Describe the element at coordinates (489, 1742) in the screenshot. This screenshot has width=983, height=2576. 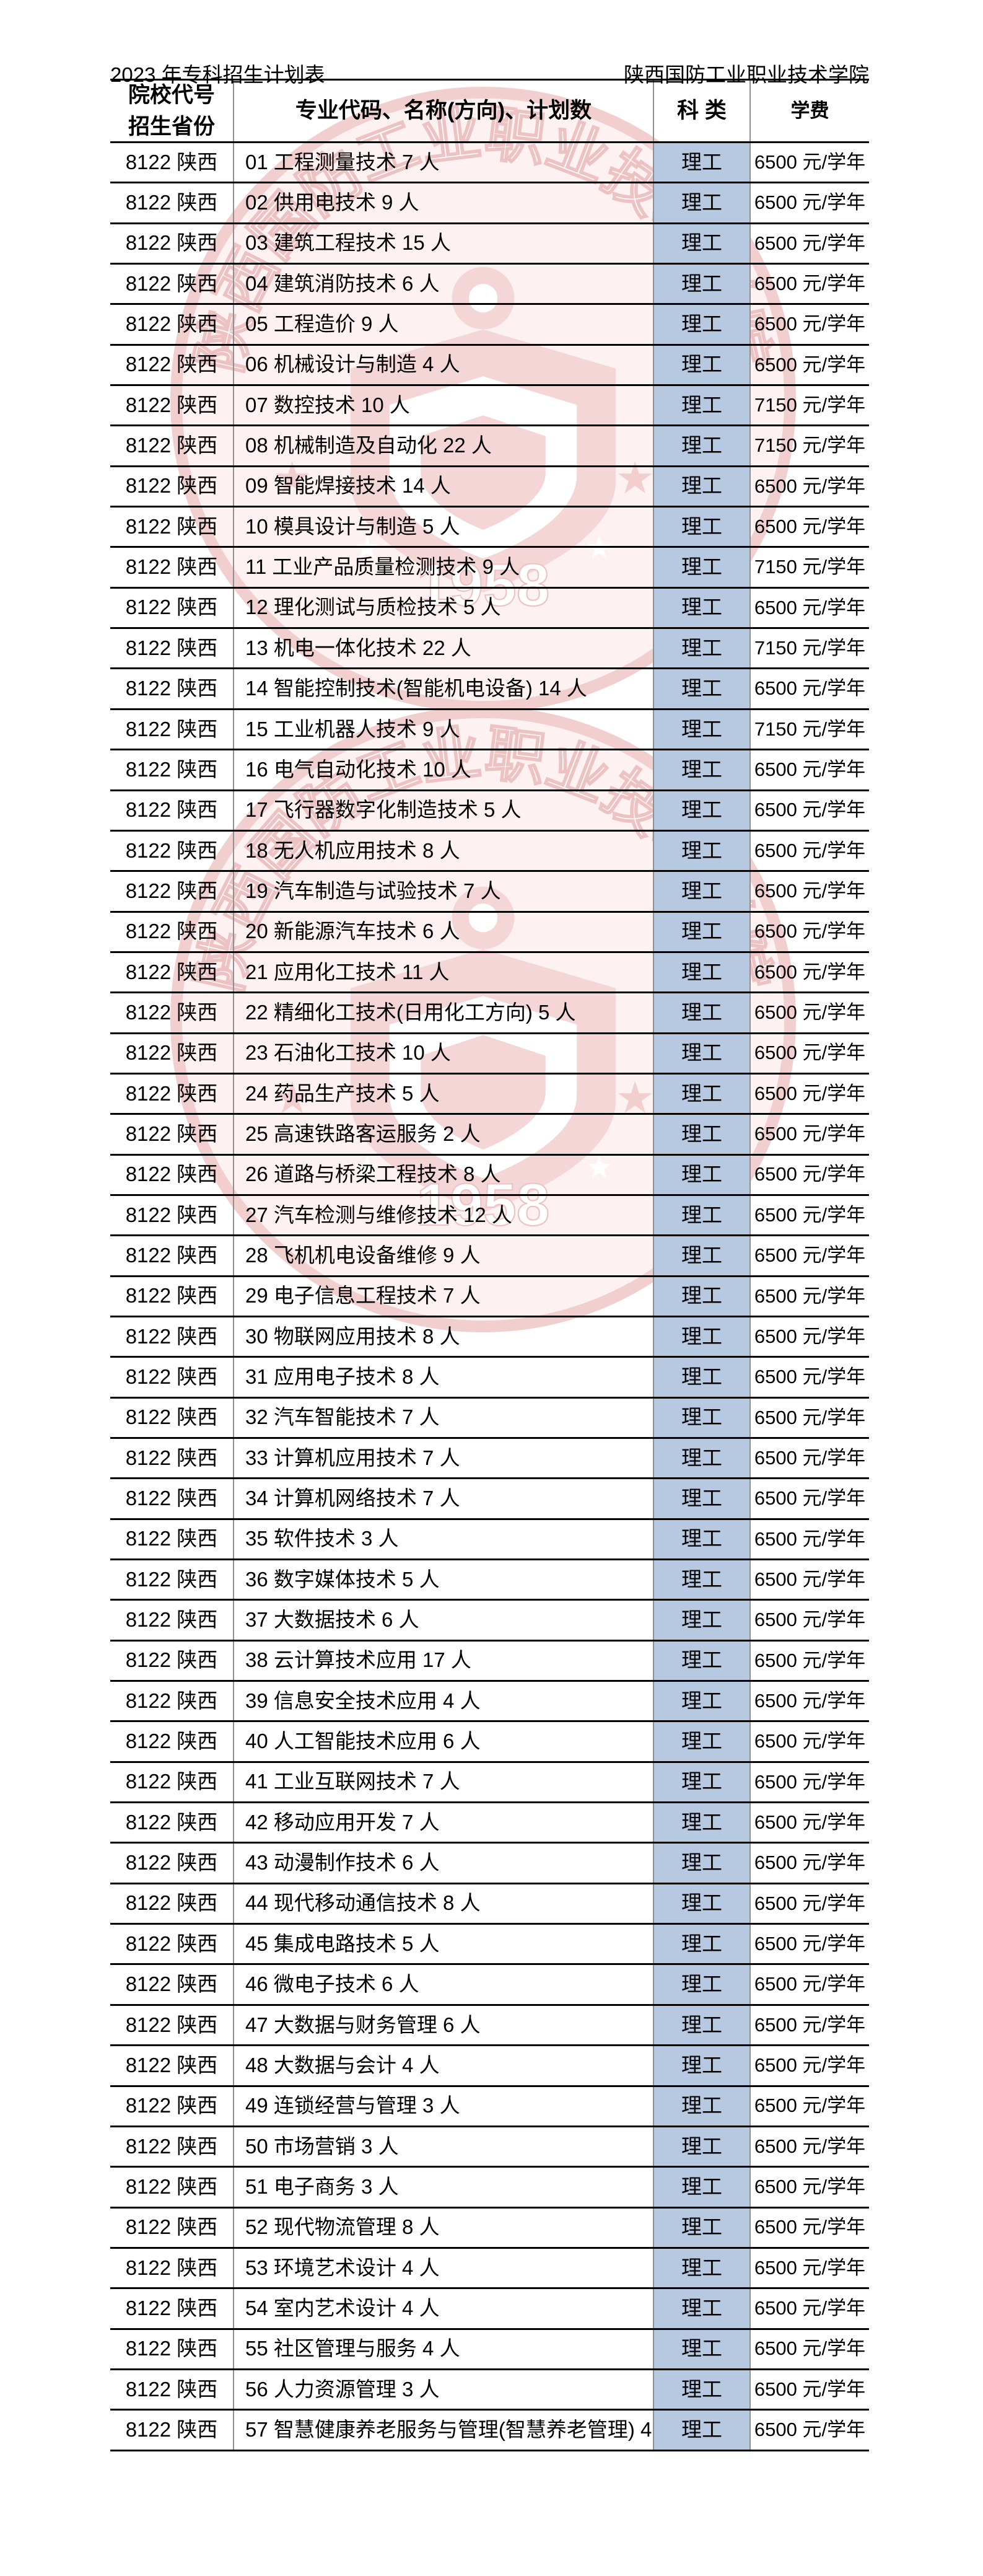
I see `table-row: 8122 陕西 40 人工智能技术应用 6 人 理工 6500 元/学年` at that location.